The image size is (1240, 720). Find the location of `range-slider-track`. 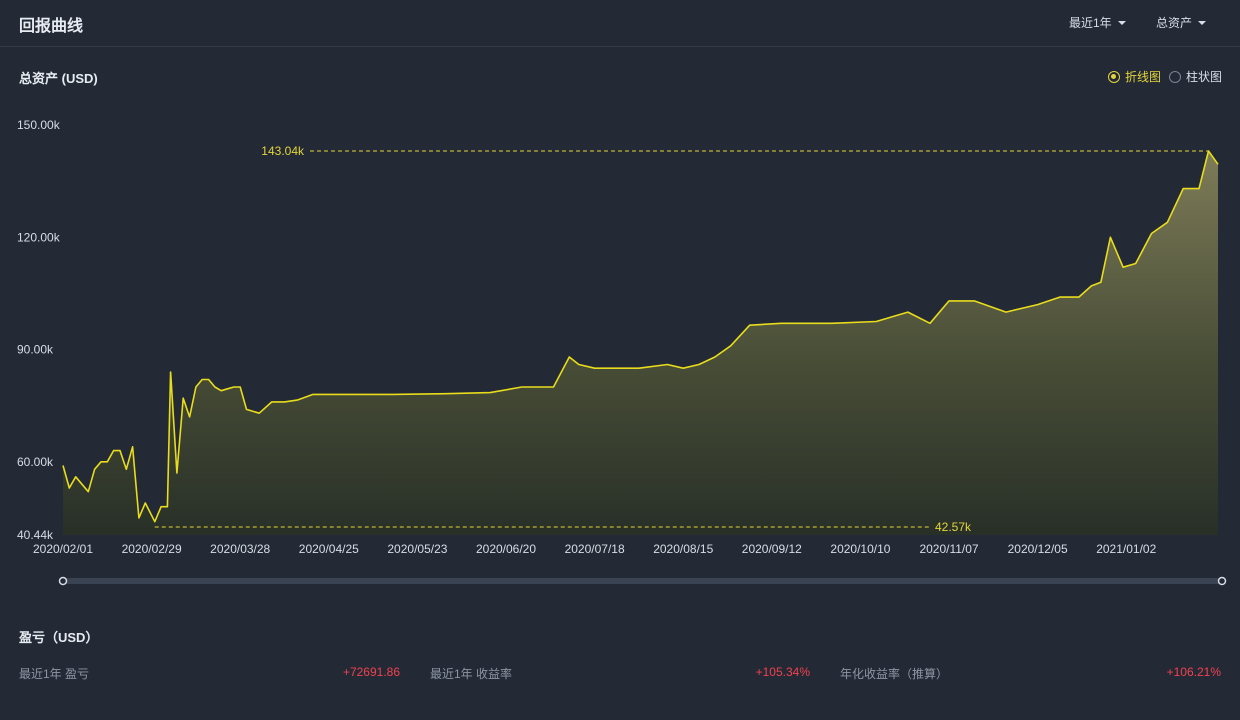

range-slider-track is located at coordinates (642, 581).